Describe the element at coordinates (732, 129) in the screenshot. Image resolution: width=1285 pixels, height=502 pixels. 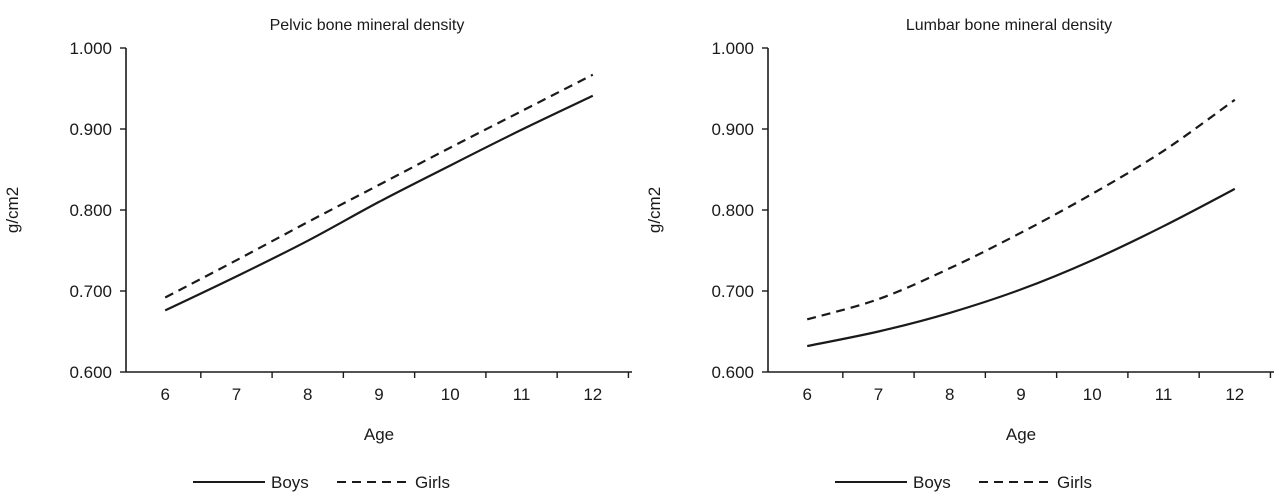
I see `lumbar-y-tick-label: 0.900` at that location.